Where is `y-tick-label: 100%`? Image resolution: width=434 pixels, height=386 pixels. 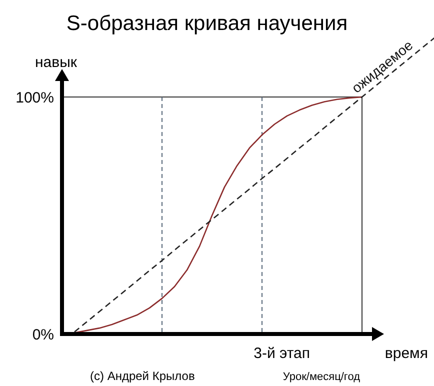
y-tick-label: 100% is located at coordinates (35, 97).